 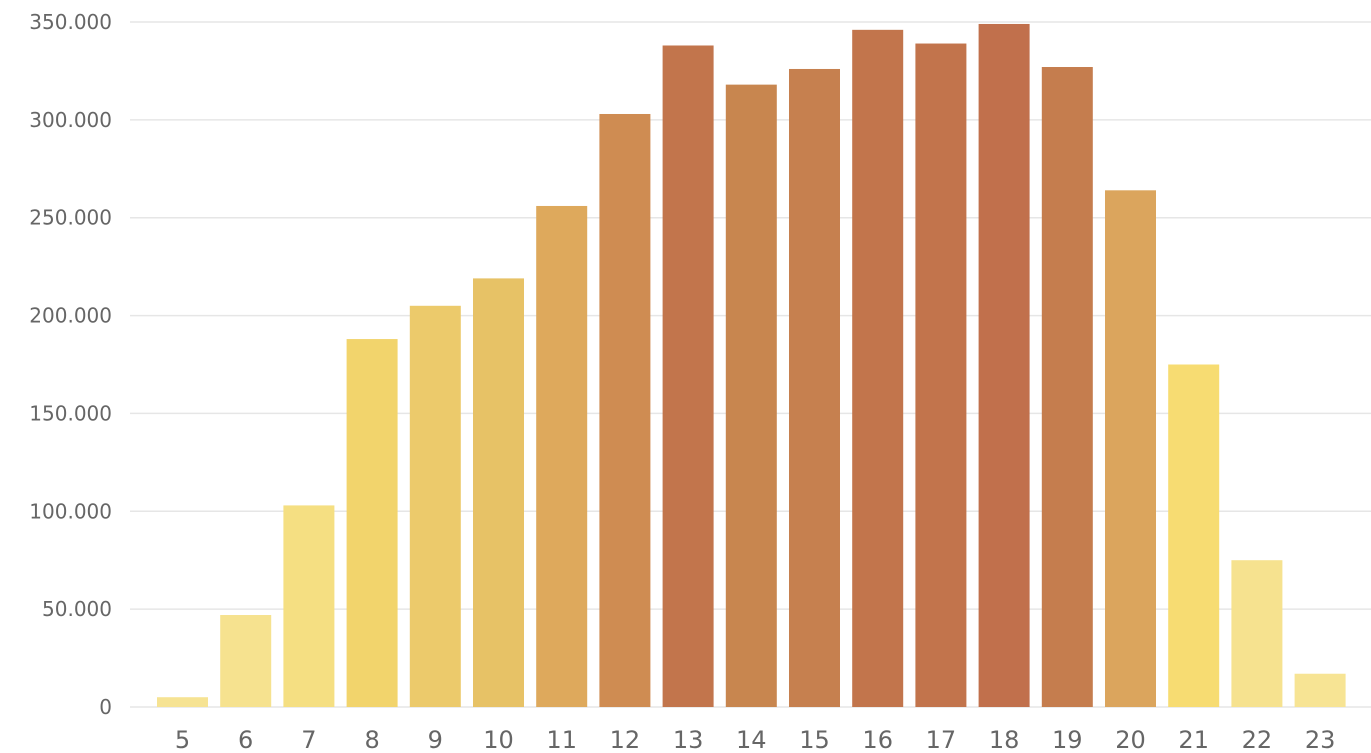 What do you see at coordinates (941, 739) in the screenshot?
I see `x-tick-label: 17` at bounding box center [941, 739].